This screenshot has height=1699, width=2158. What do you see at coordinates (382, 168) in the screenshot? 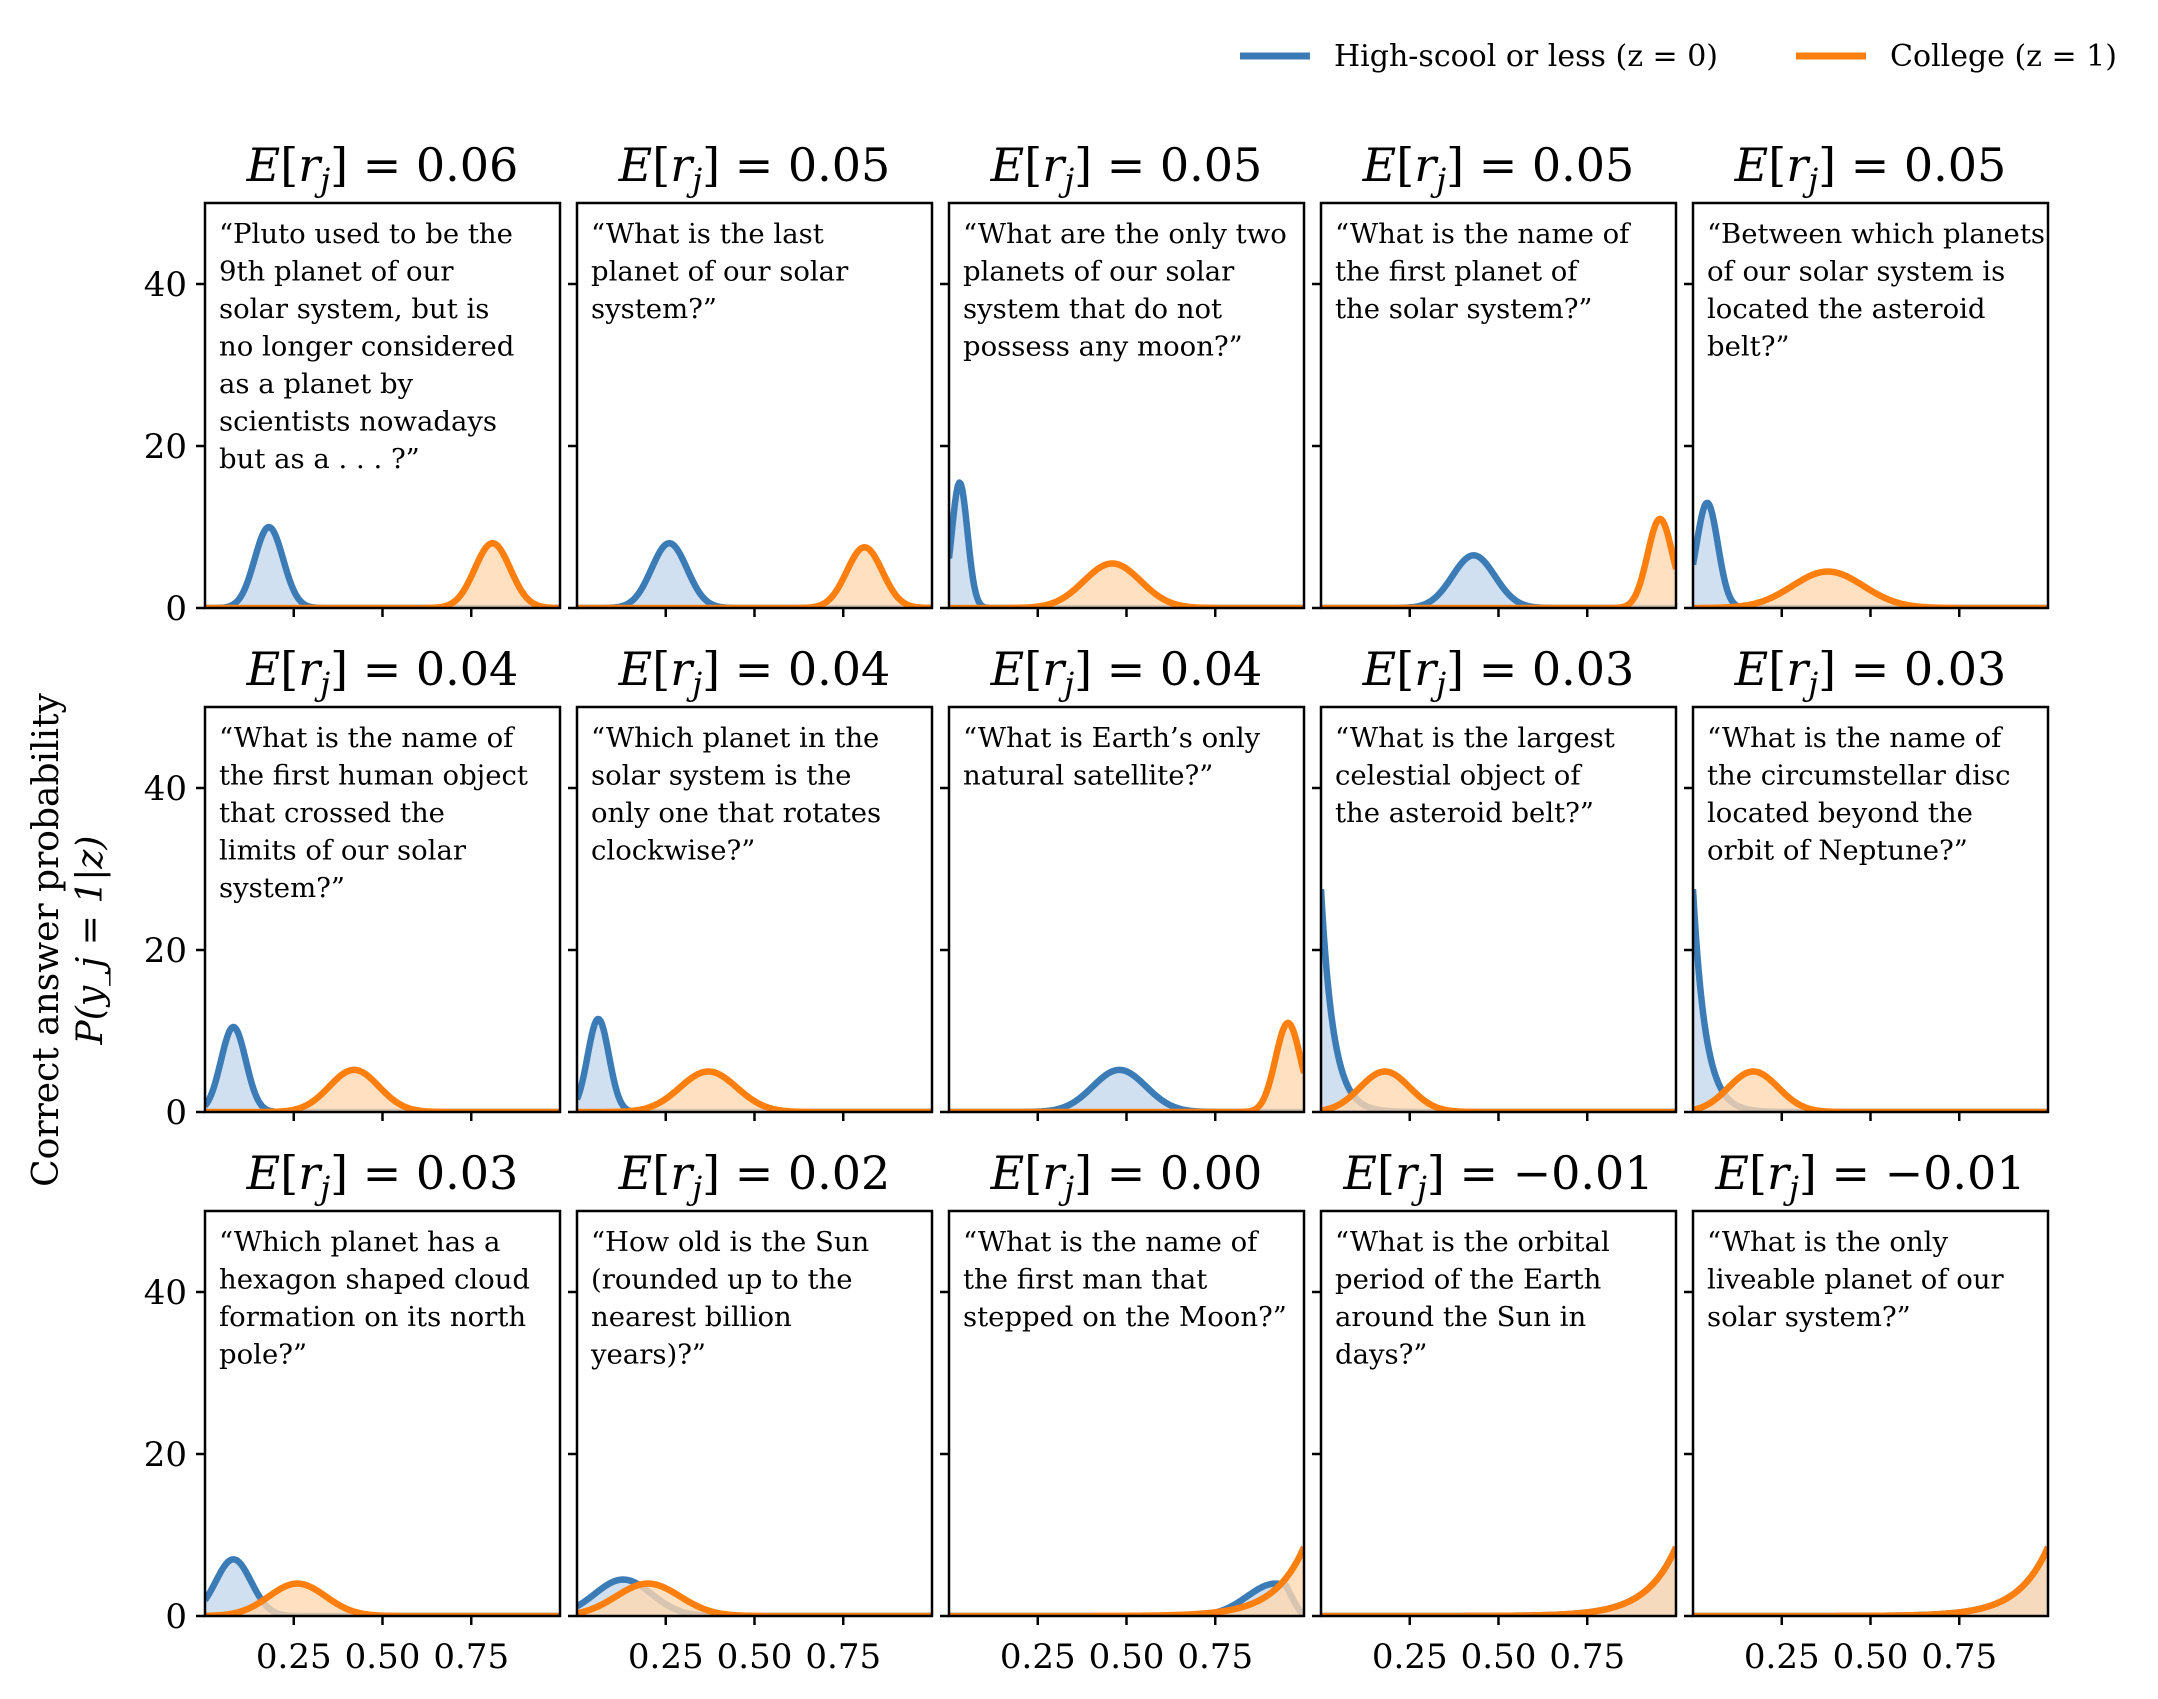
I see `panel-title: E[rj] = 0.06` at bounding box center [382, 168].